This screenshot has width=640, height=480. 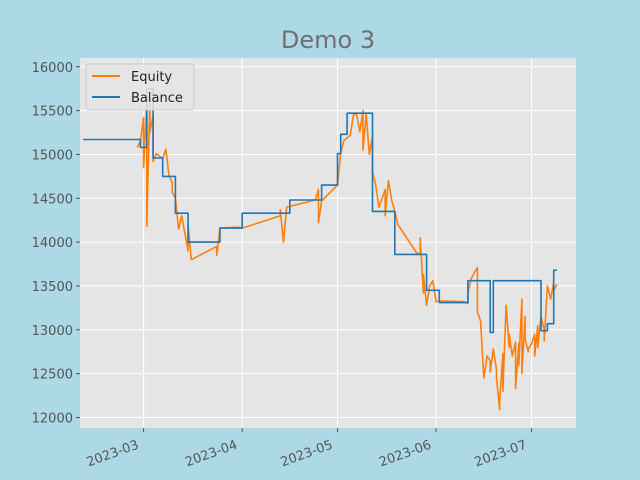 I want to click on x-tick-label: 2023-06, so click(x=405, y=454).